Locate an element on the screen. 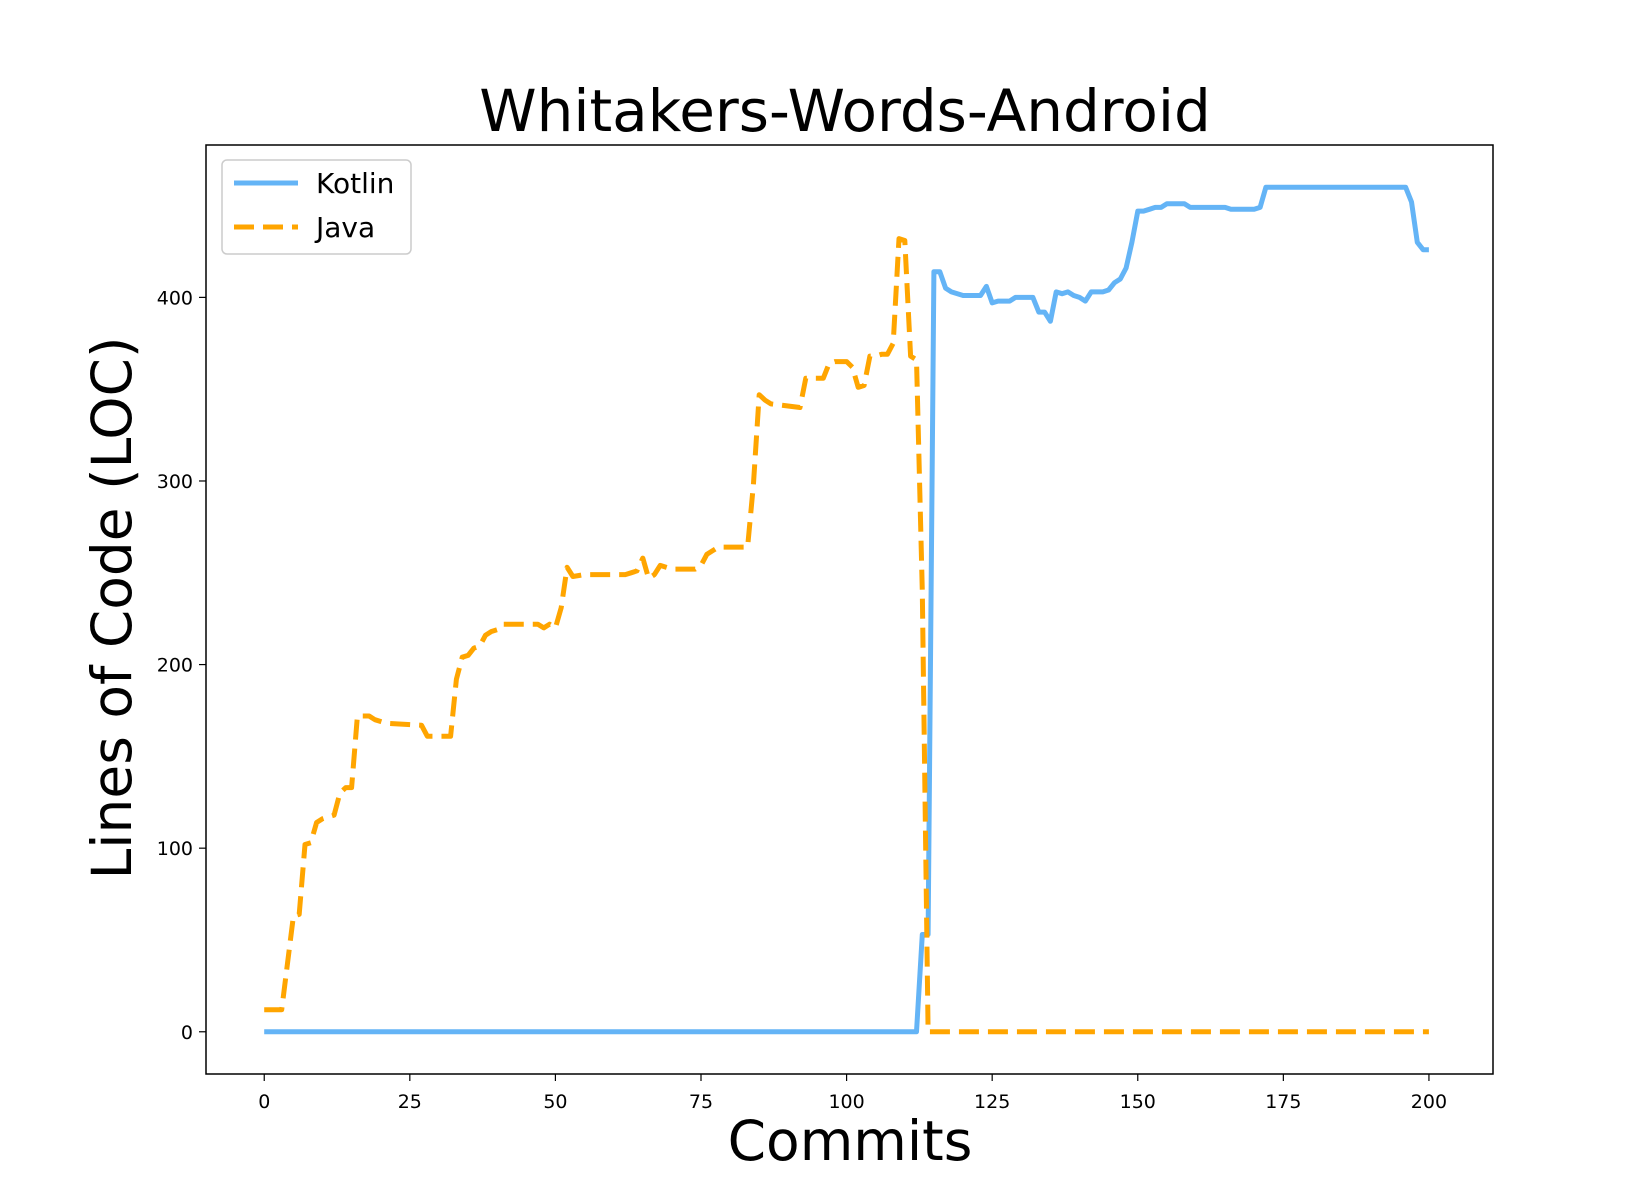 The height and width of the screenshot is (1200, 1650). y-tick-label: 300 is located at coordinates (175, 482).